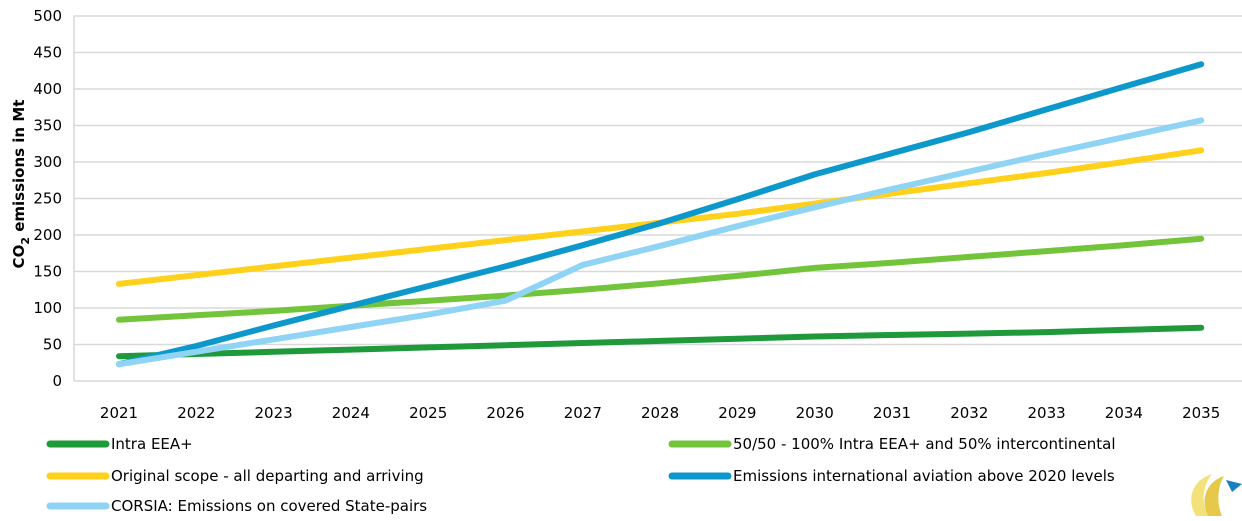  What do you see at coordinates (274, 413) in the screenshot?
I see `x-tick-label: 2023` at bounding box center [274, 413].